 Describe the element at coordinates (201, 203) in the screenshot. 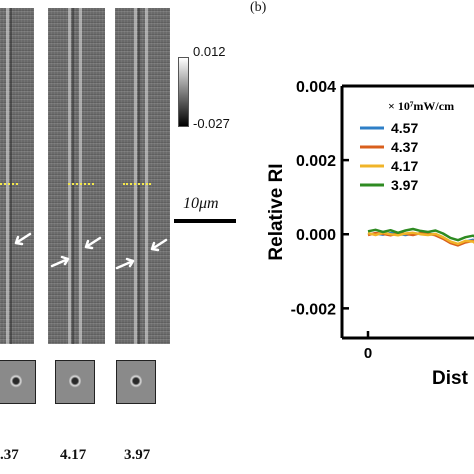

I see `scale-bar-label: 10μm` at that location.